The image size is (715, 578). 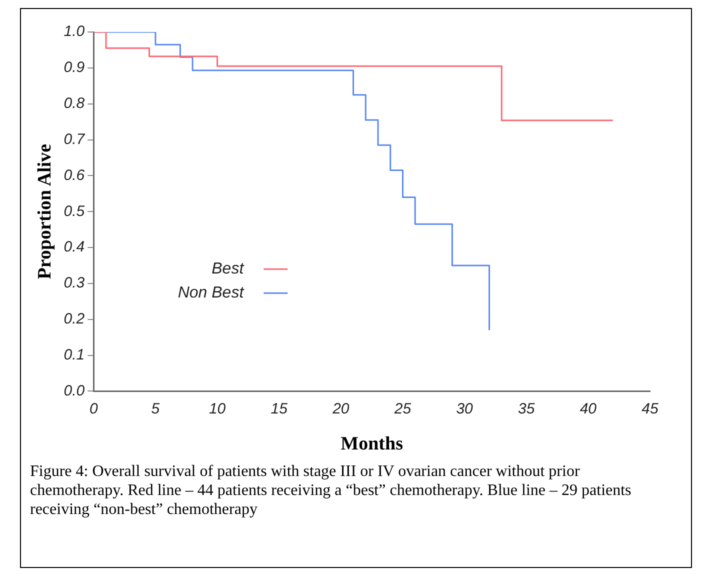 What do you see at coordinates (228, 269) in the screenshot?
I see `legend-label: Best` at bounding box center [228, 269].